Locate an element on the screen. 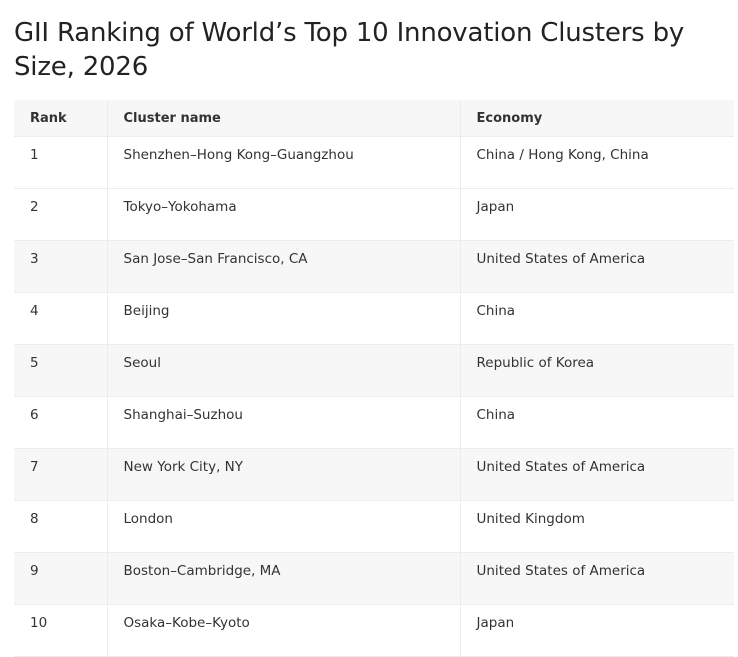 The width and height of the screenshot is (738, 657). table-row: 2 Tokyo–Yokohama Japan is located at coordinates (374, 214).